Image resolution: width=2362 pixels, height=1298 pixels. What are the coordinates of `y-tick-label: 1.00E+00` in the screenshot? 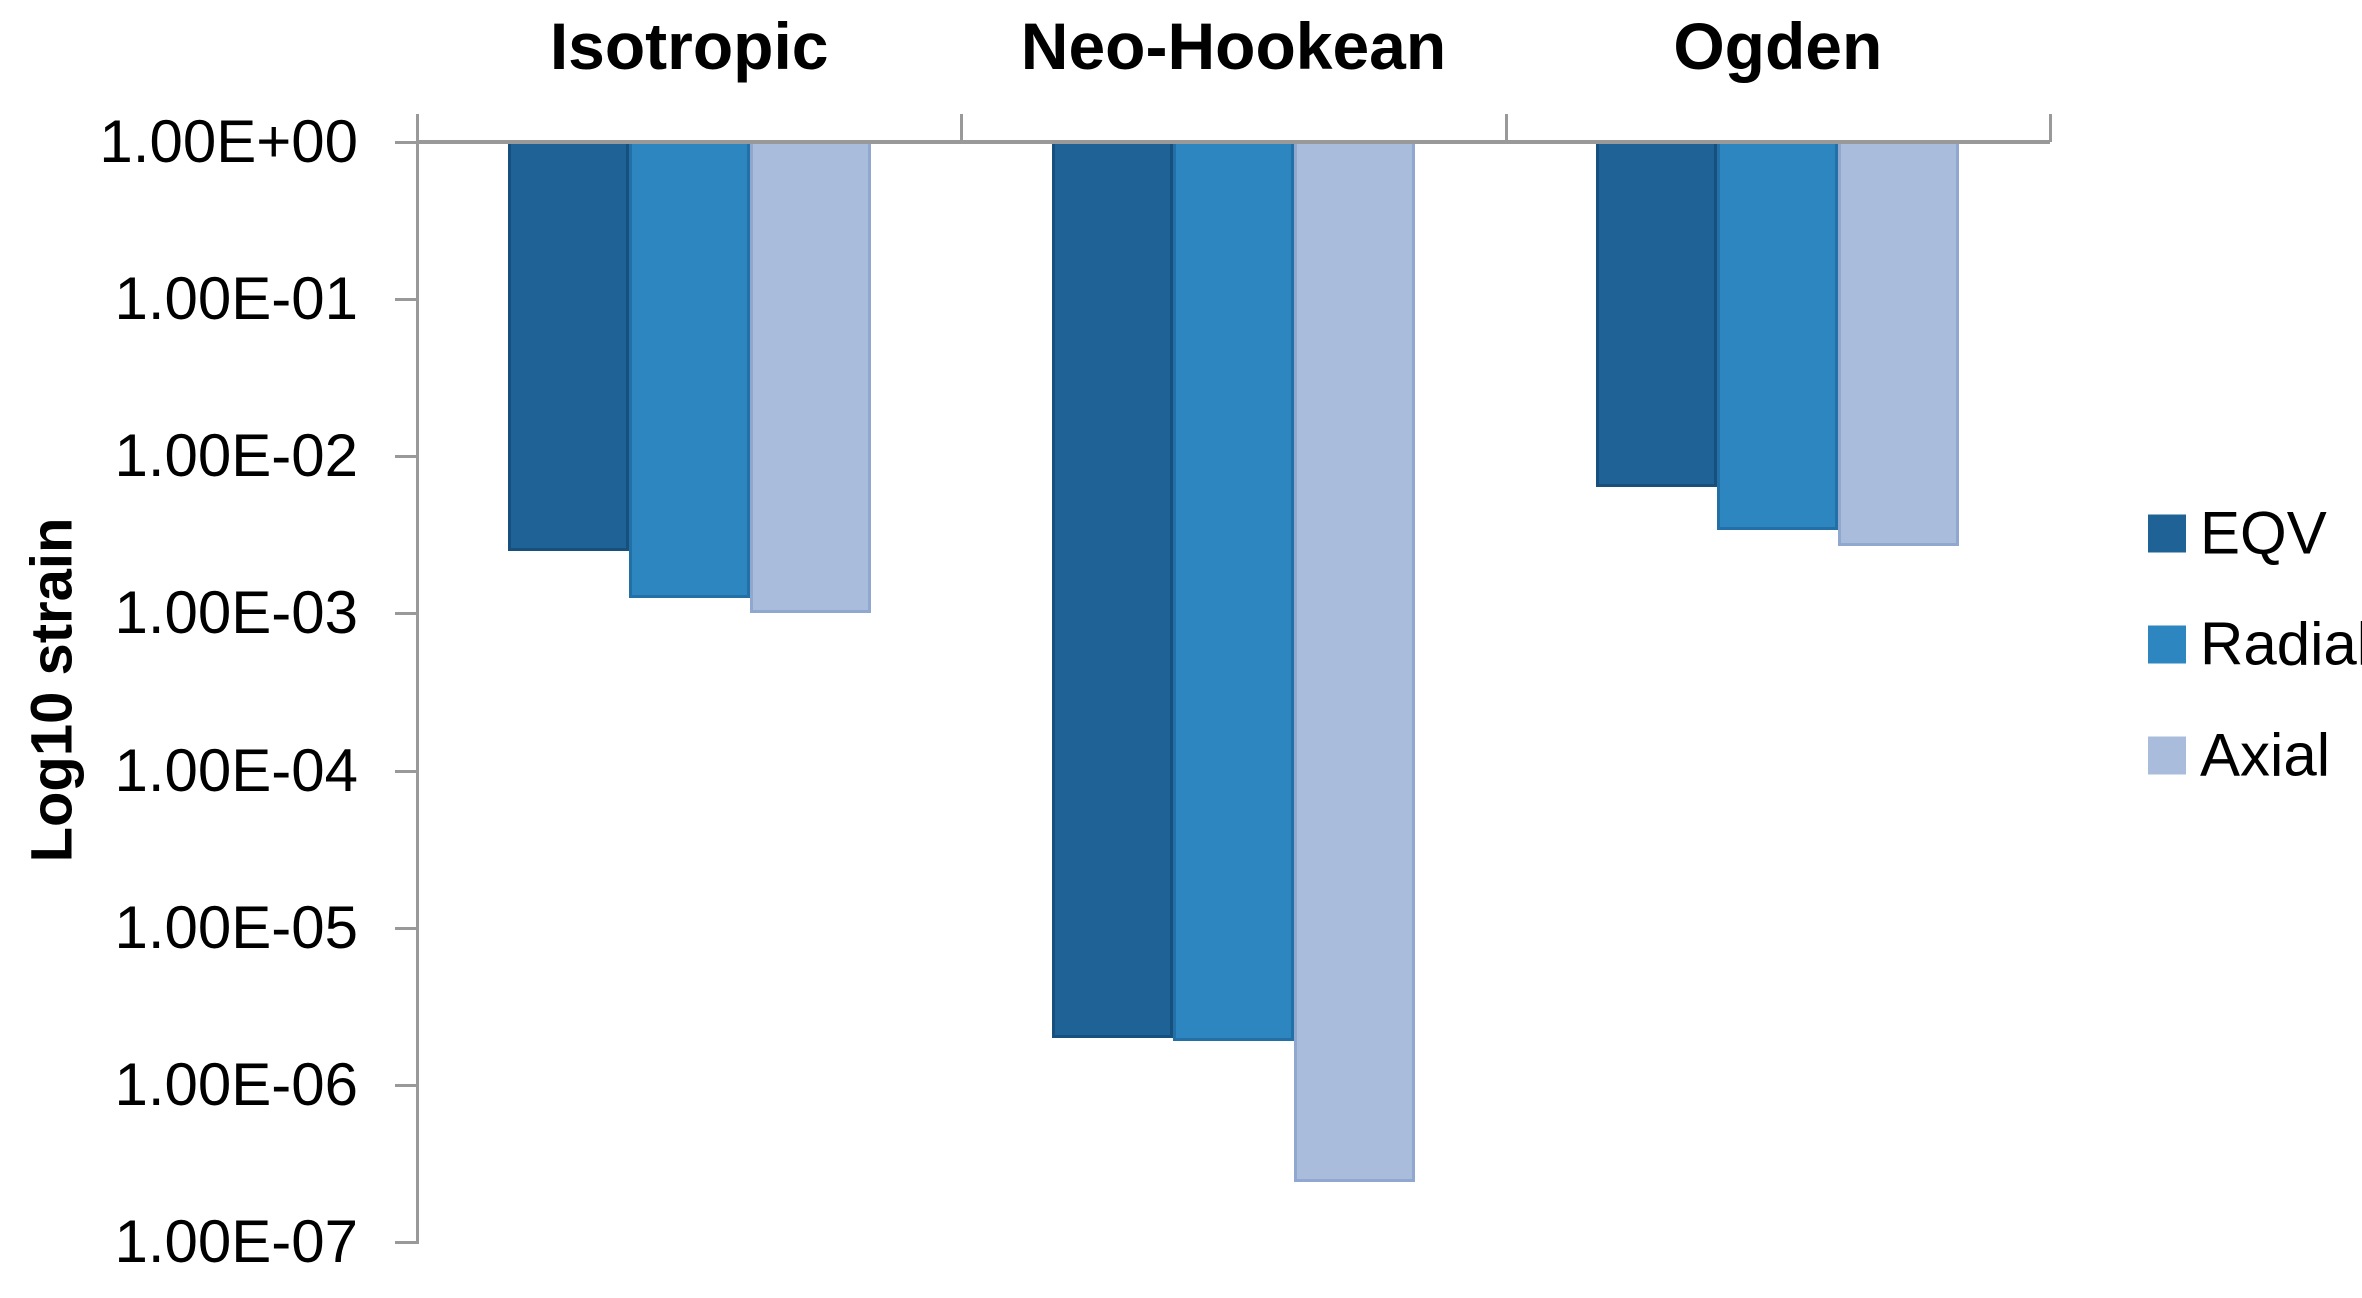 It's located at (228, 141).